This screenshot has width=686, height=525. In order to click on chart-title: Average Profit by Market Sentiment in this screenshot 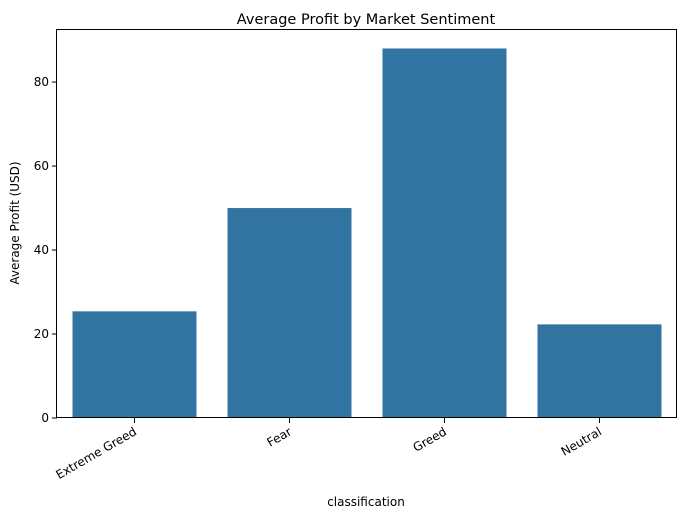, I will do `click(366, 20)`.